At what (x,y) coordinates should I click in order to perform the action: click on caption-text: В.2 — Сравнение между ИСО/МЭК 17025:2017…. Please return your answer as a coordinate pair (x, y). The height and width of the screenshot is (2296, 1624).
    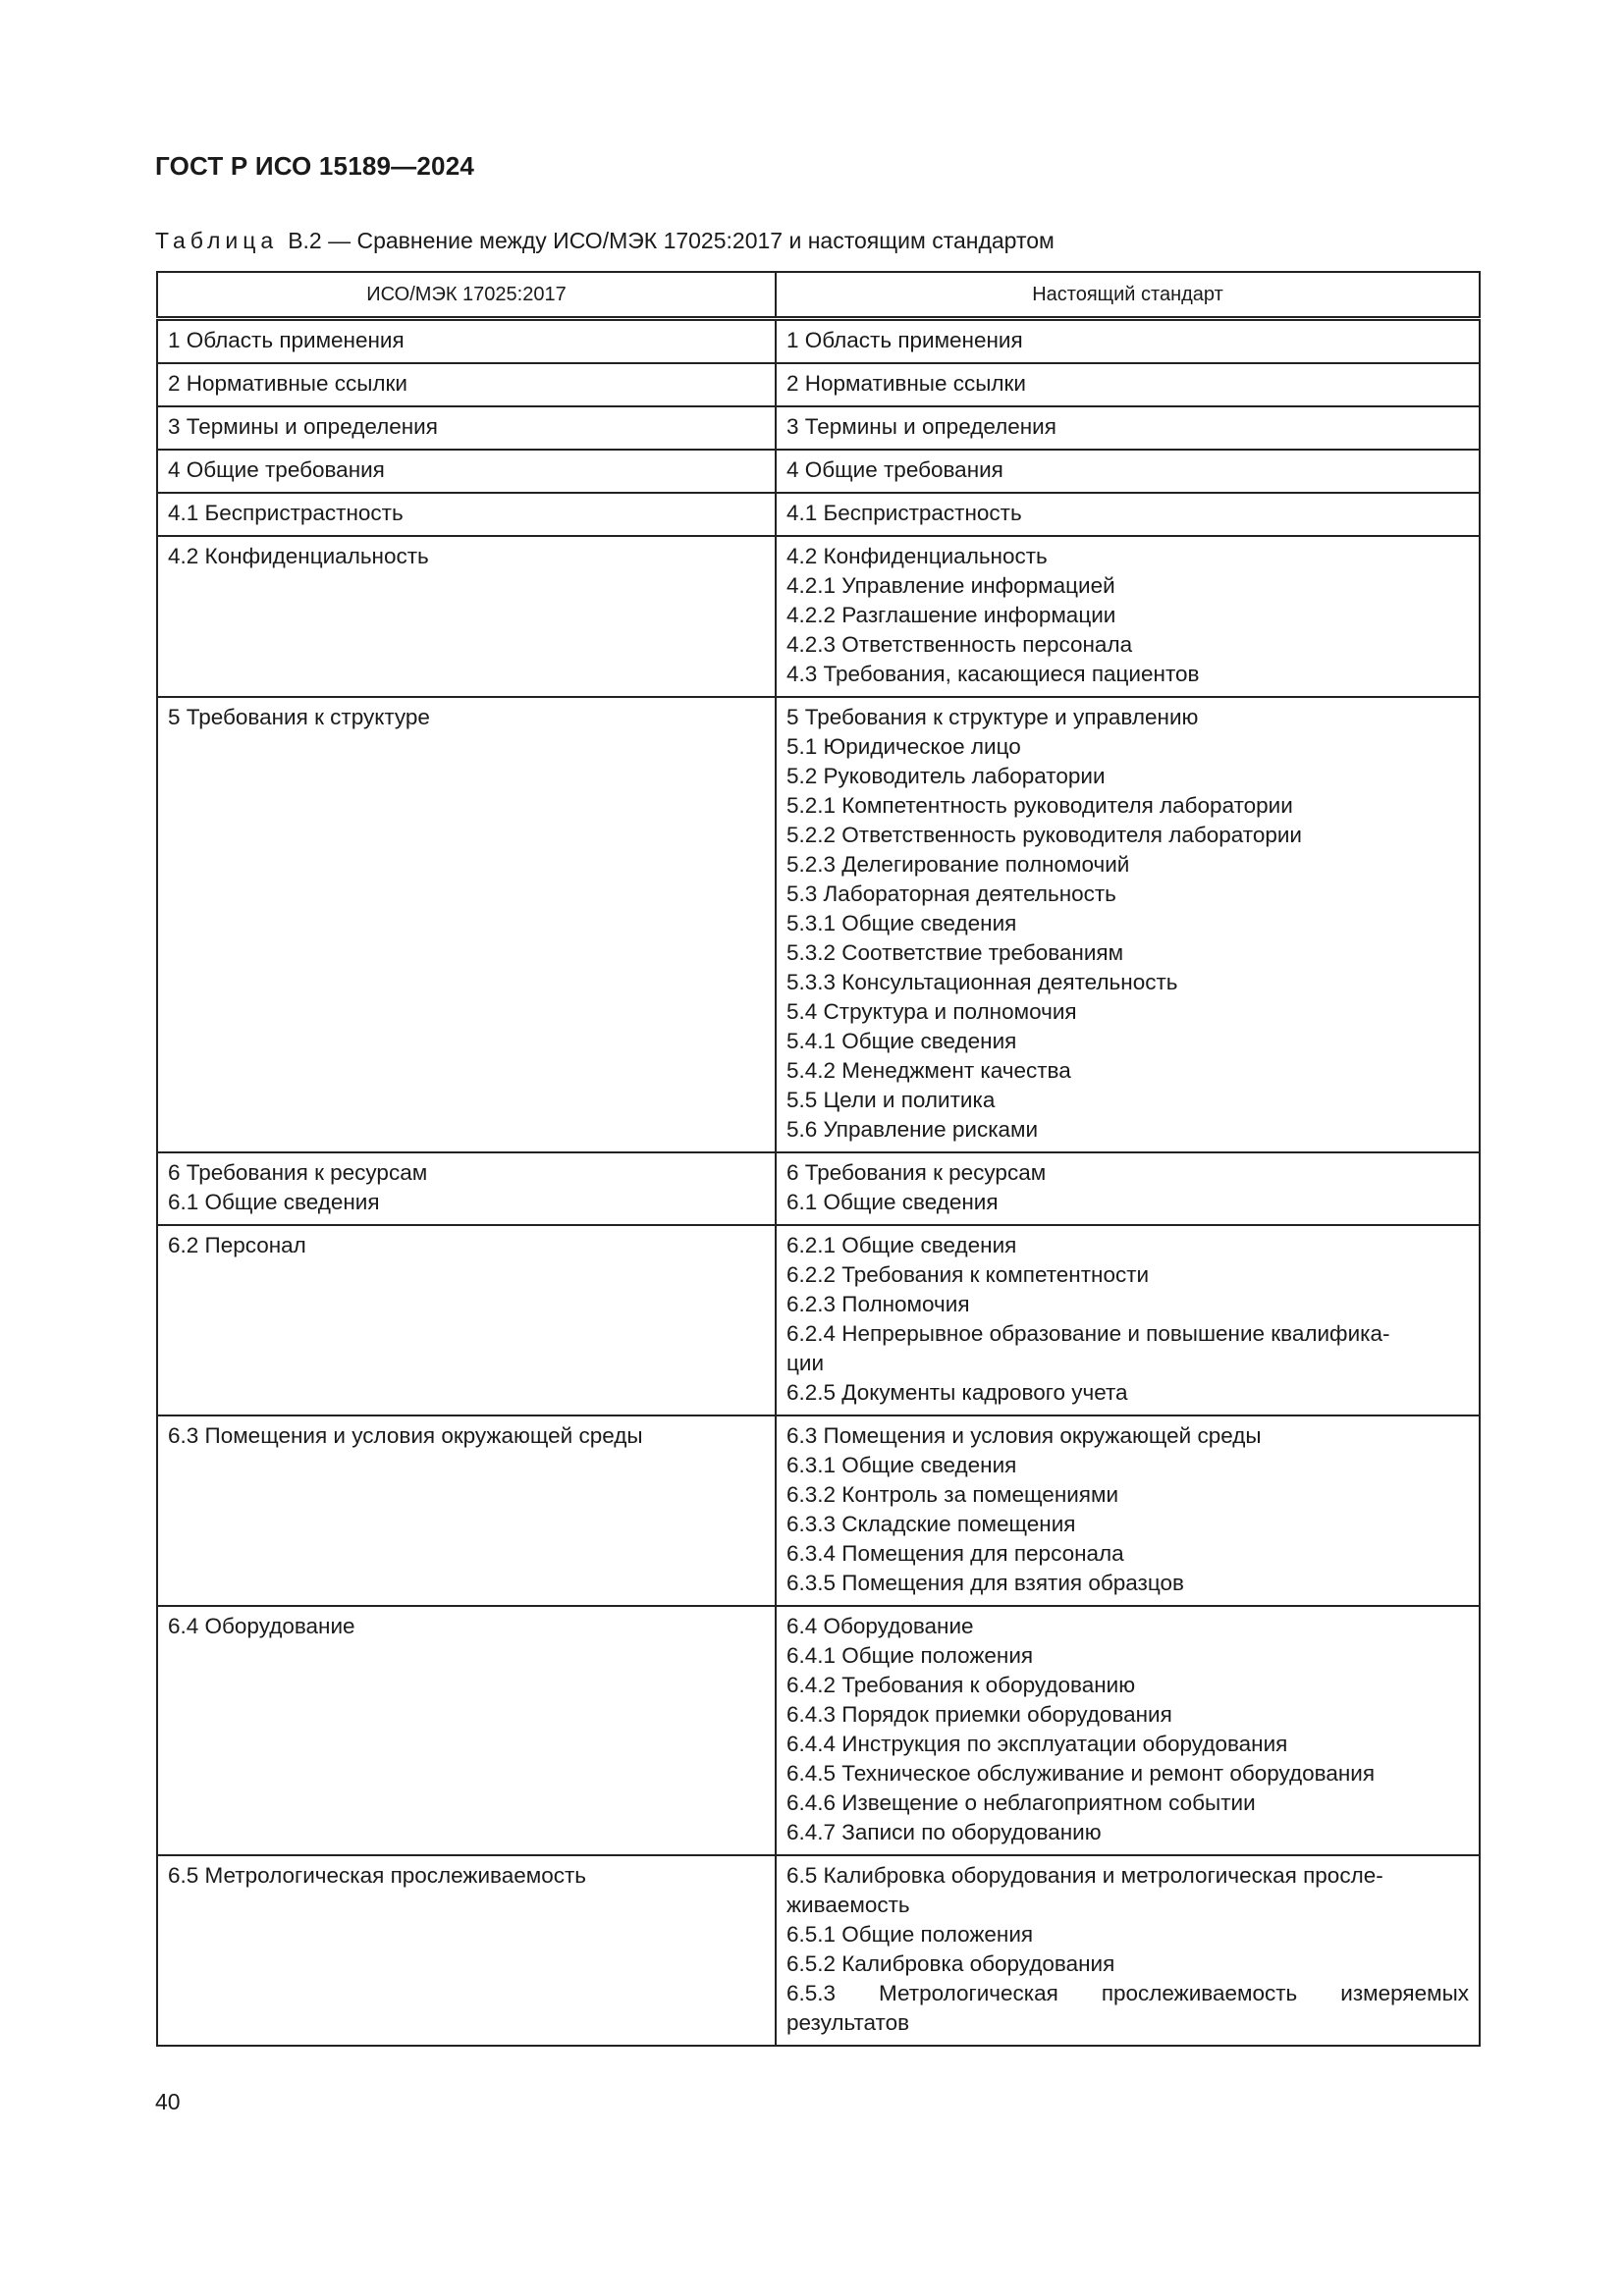
    Looking at the image, I should click on (671, 241).